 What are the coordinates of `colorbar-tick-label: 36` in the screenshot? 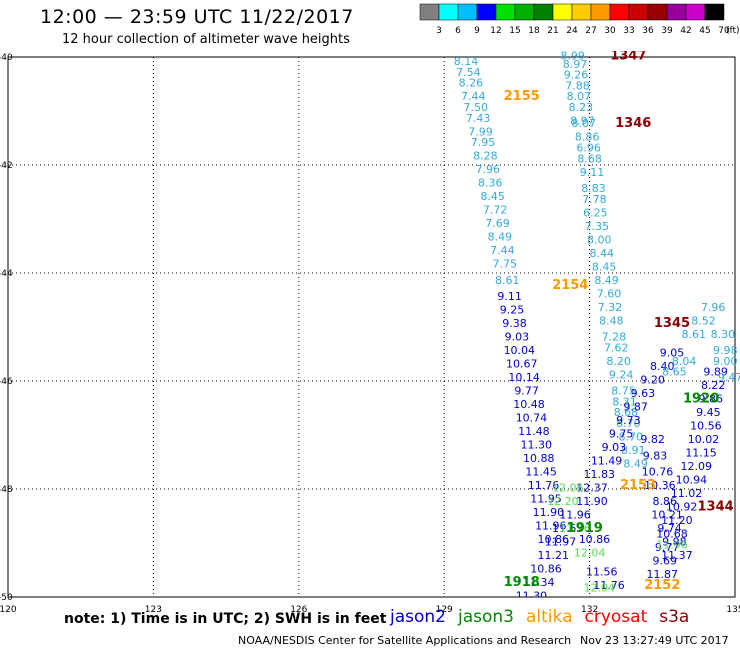 It's located at (648, 31).